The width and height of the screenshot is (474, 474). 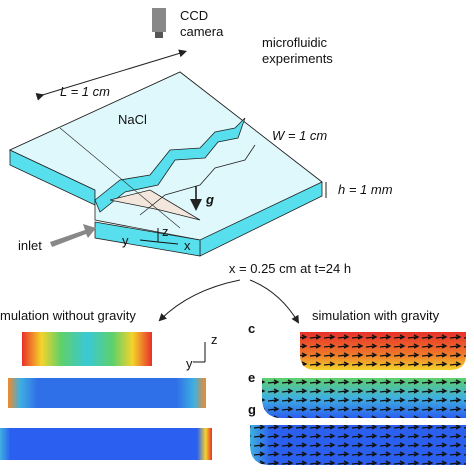 What do you see at coordinates (290, 268) in the screenshot?
I see `section-label: x = 0.25 cm at t=24 h` at bounding box center [290, 268].